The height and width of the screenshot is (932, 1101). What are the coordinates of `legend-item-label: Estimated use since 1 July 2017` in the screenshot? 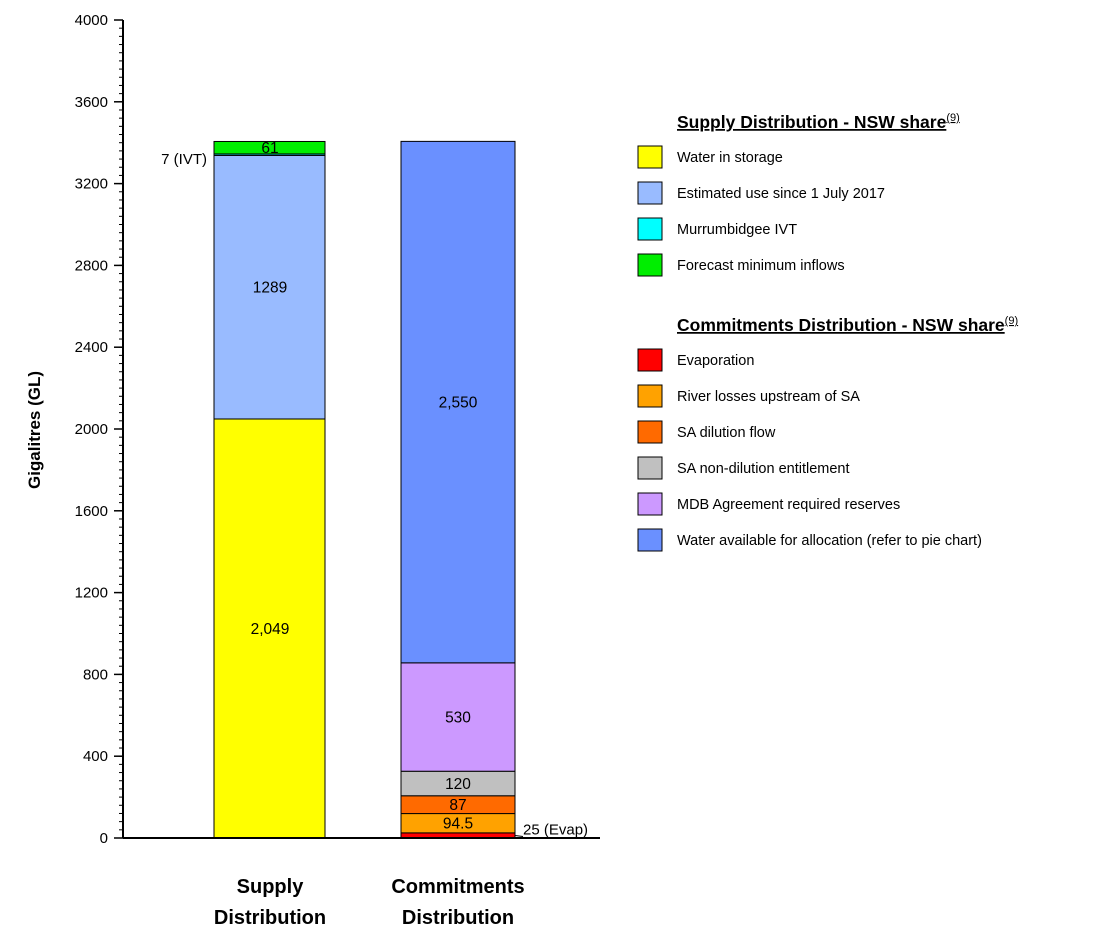 It's located at (781, 194).